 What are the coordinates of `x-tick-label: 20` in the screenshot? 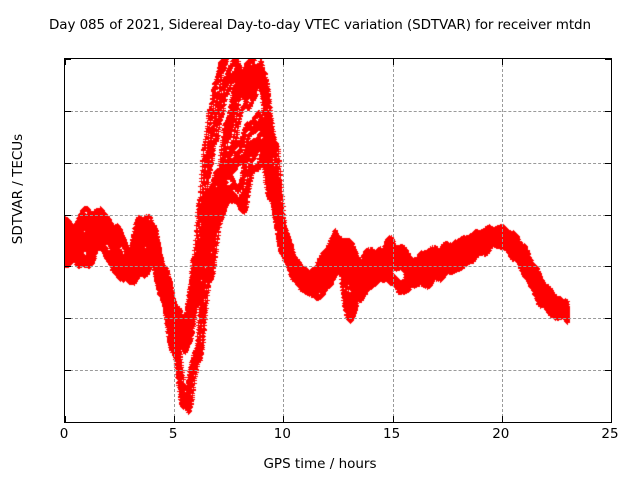 It's located at (501, 434).